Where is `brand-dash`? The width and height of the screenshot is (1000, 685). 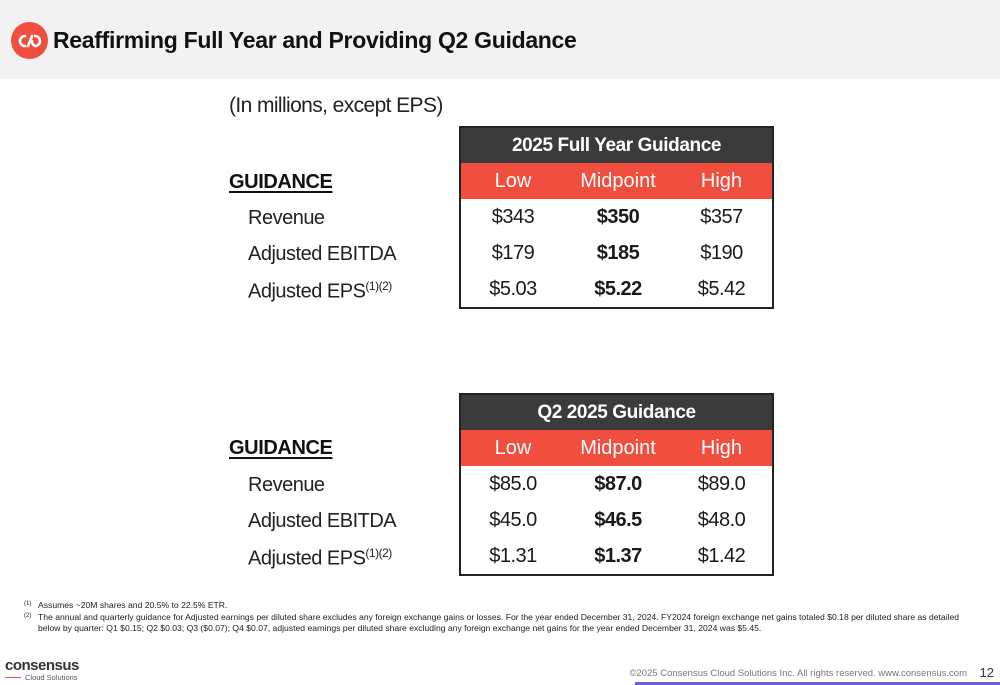 brand-dash is located at coordinates (13, 677).